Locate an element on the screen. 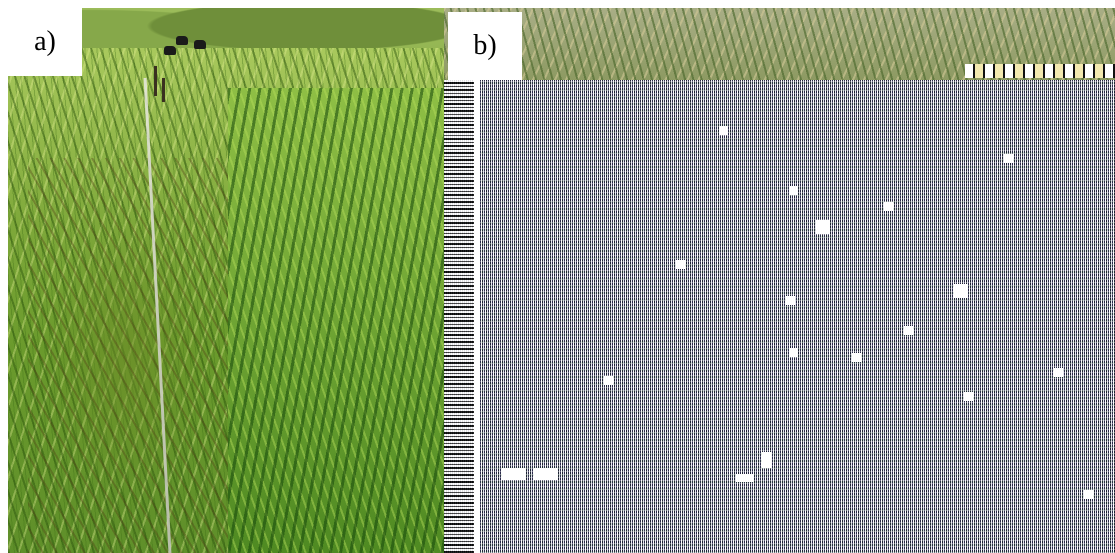  panel-label-a-text: a) is located at coordinates (45, 41).